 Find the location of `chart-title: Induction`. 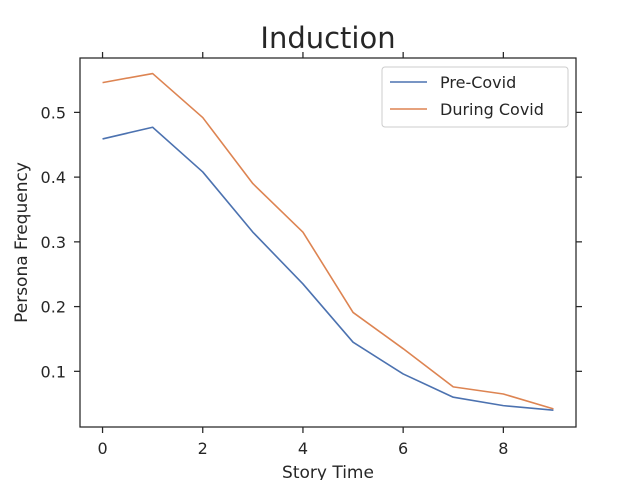

chart-title: Induction is located at coordinates (327, 38).